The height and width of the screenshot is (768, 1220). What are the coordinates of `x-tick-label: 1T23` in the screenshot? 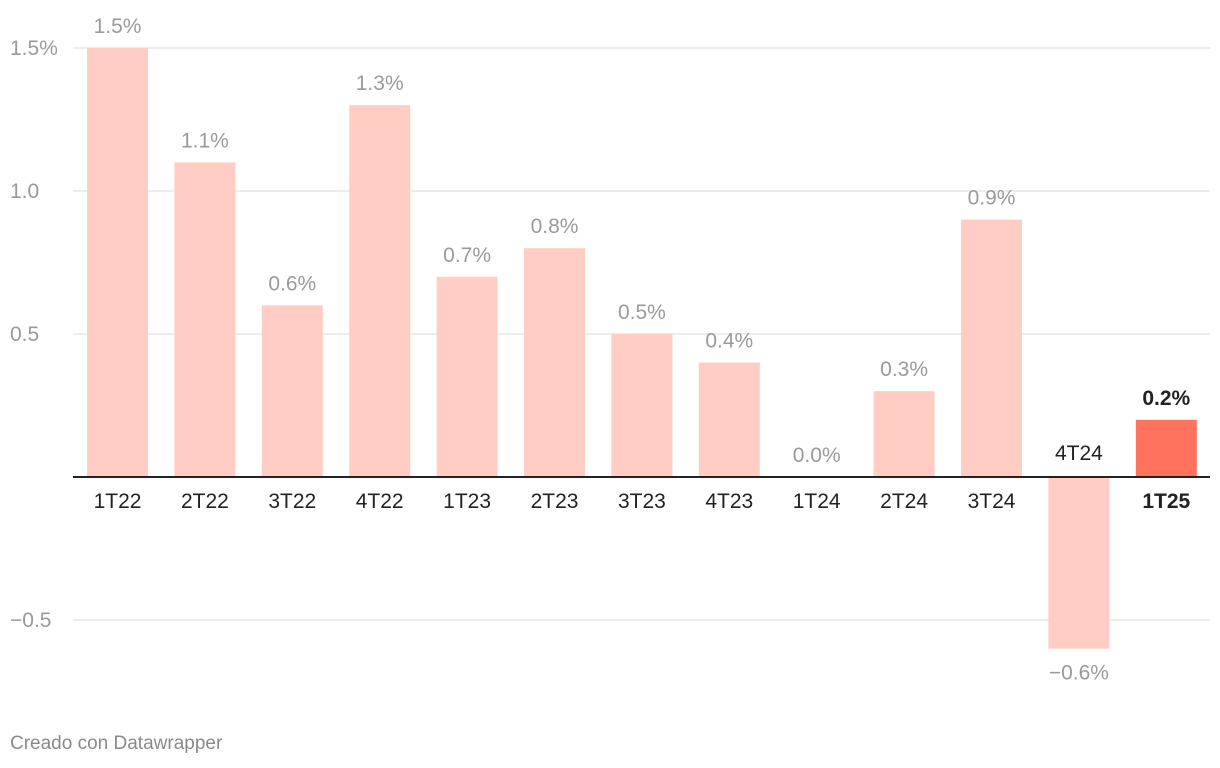 It's located at (467, 501).